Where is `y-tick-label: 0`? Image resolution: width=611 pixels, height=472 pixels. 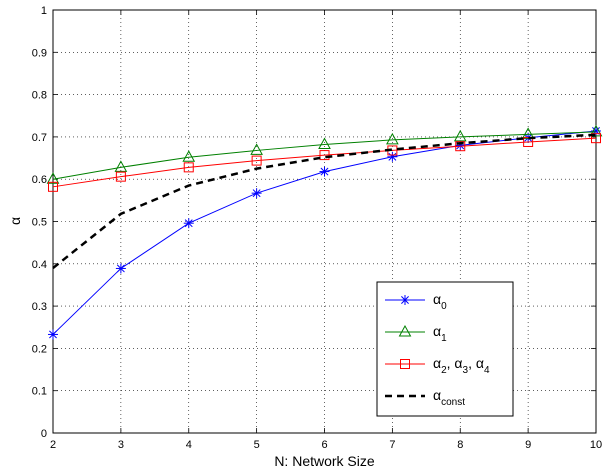
y-tick-label: 0 is located at coordinates (44, 434).